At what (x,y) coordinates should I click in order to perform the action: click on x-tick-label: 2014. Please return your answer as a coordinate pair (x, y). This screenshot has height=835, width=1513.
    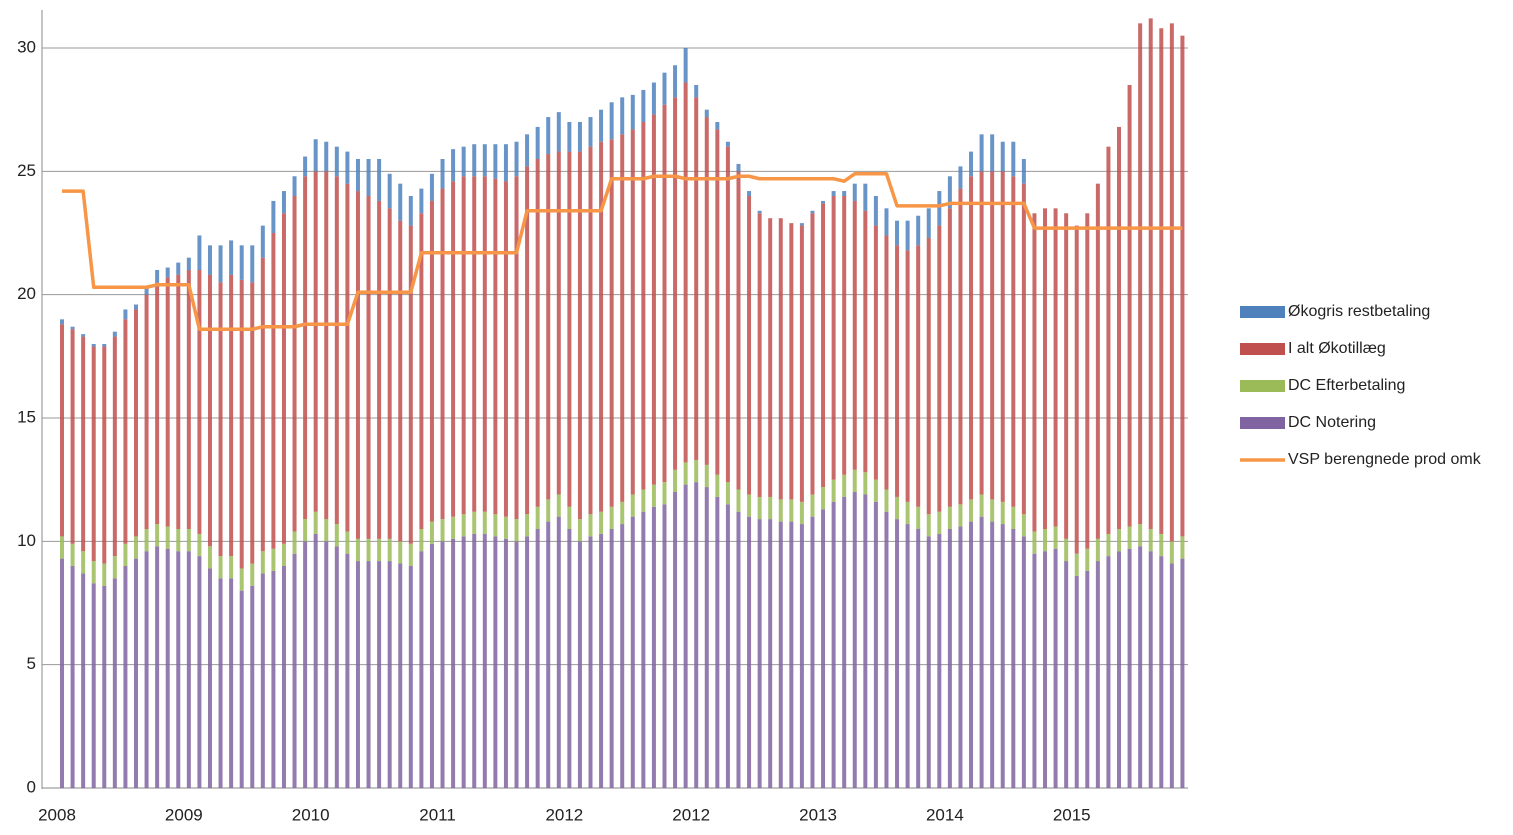
    Looking at the image, I should click on (945, 814).